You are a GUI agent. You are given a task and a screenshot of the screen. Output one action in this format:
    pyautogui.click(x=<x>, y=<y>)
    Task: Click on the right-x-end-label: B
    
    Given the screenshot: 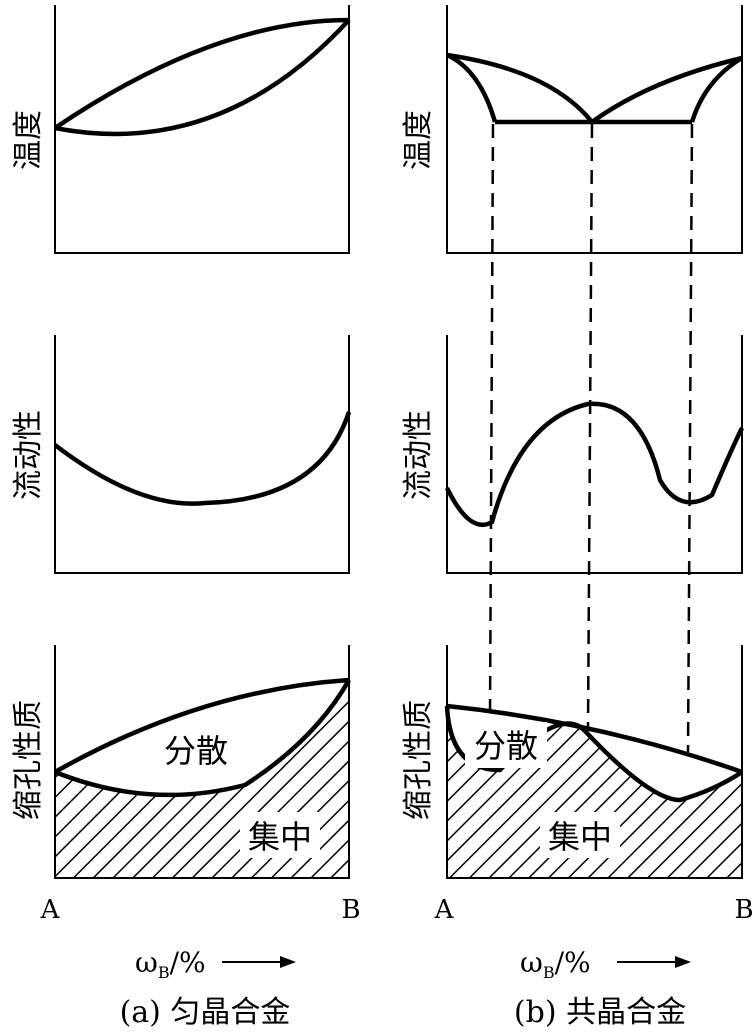 What is the action you would take?
    pyautogui.click(x=743, y=910)
    